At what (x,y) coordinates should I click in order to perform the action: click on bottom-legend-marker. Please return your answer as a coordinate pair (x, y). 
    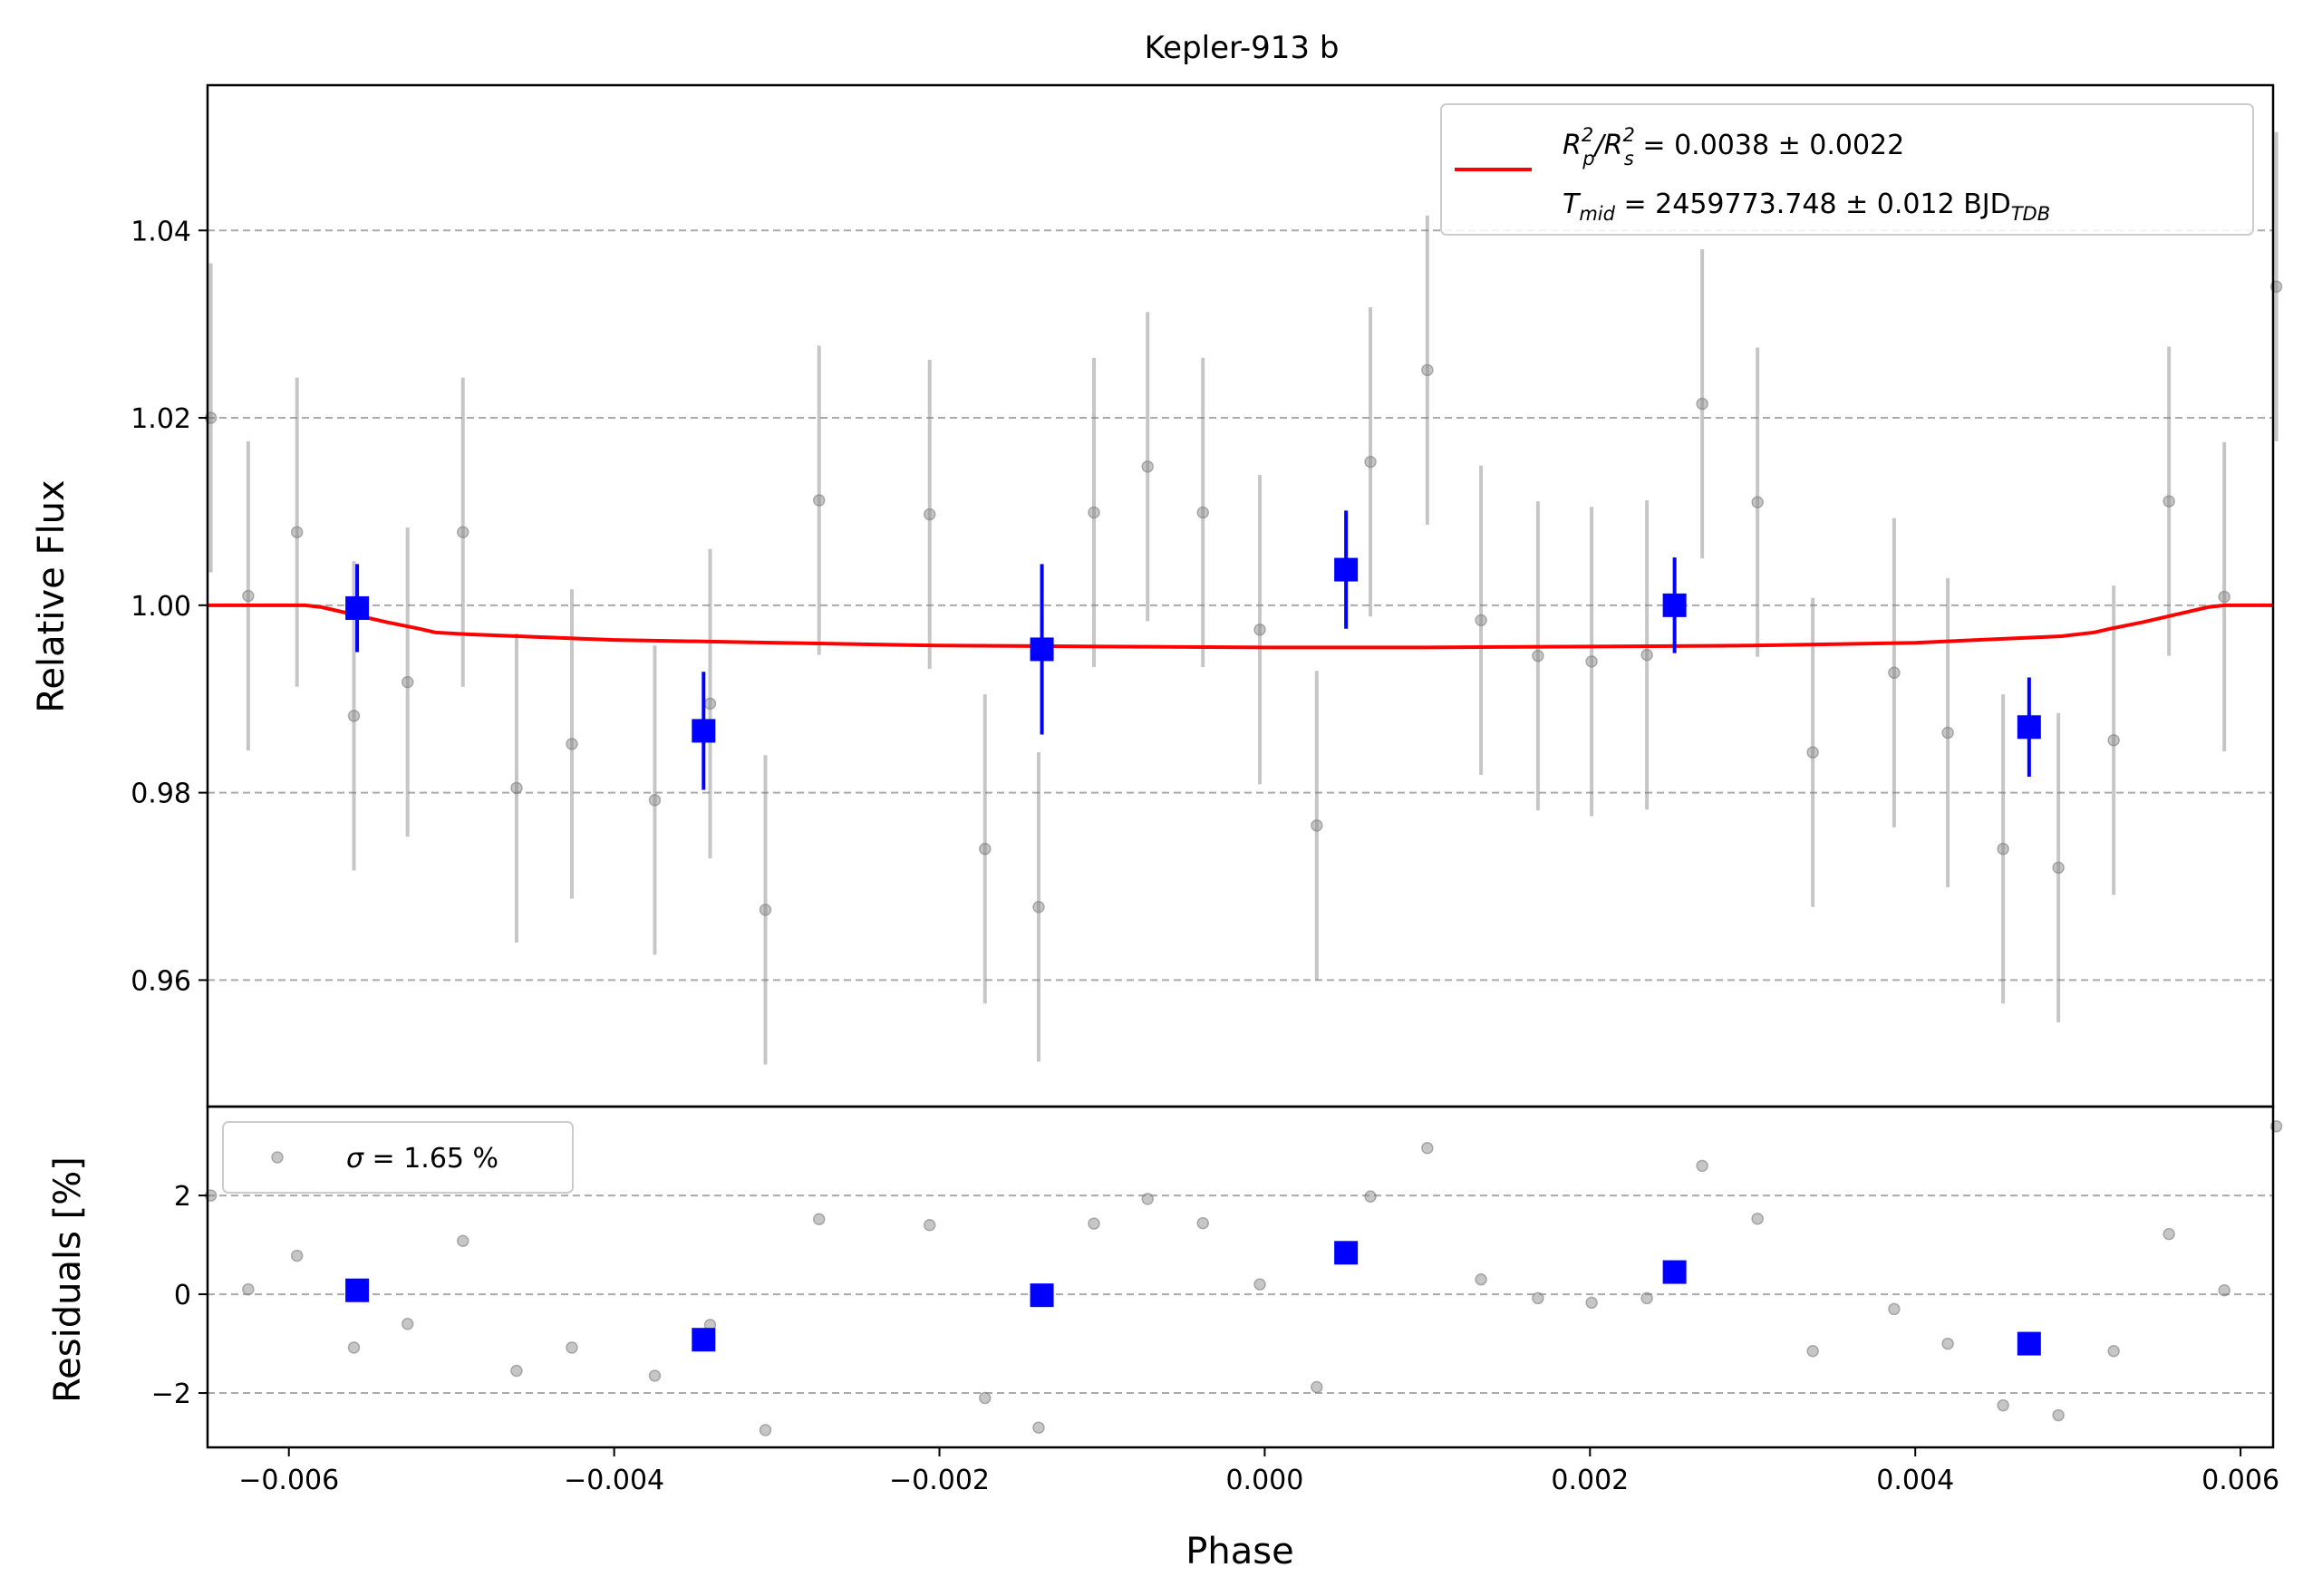
    Looking at the image, I should click on (277, 1157).